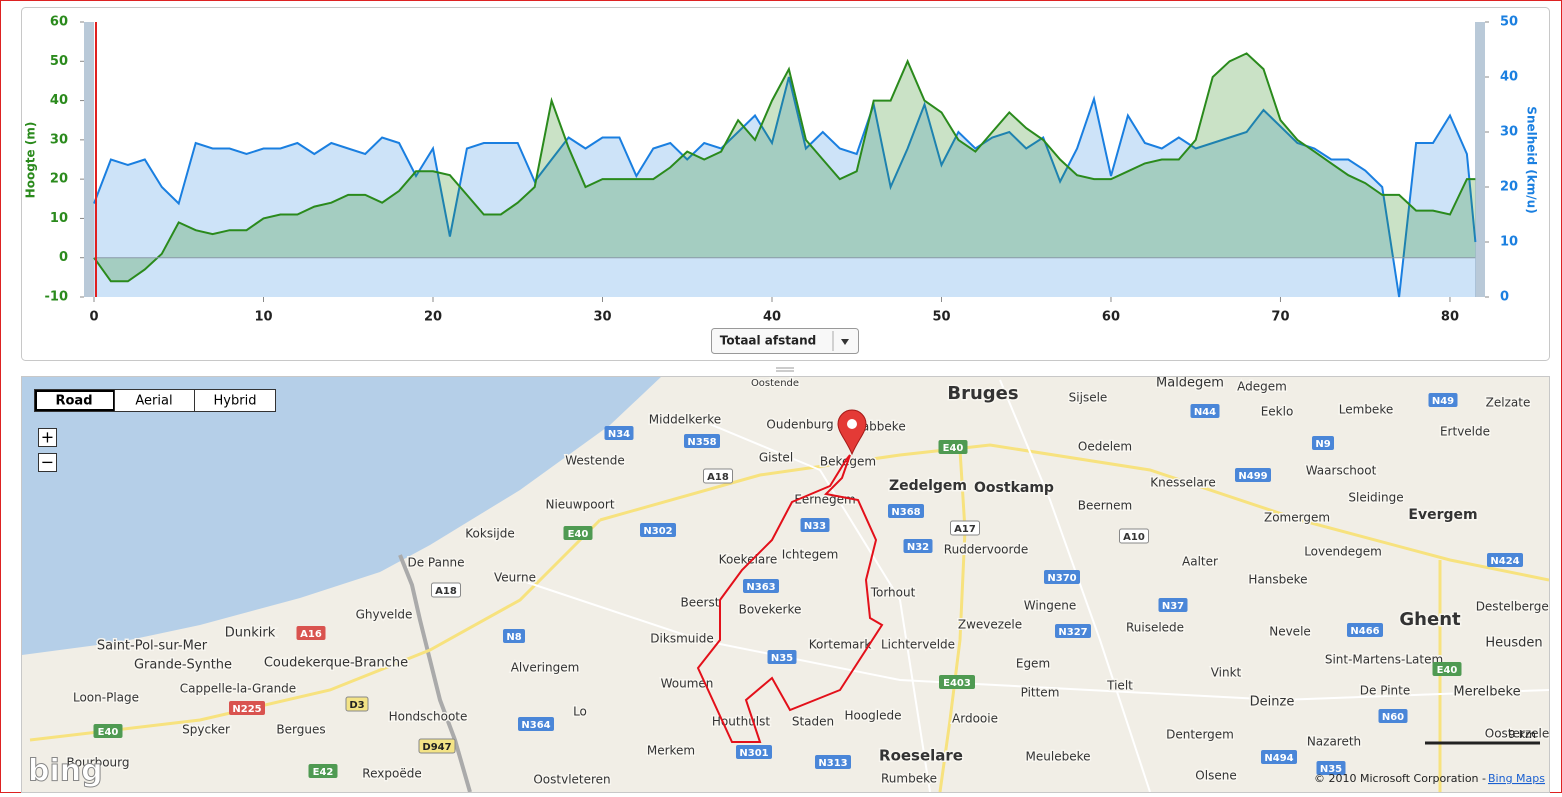 The height and width of the screenshot is (797, 1562). I want to click on place-label: Nazareth, so click(1334, 742).